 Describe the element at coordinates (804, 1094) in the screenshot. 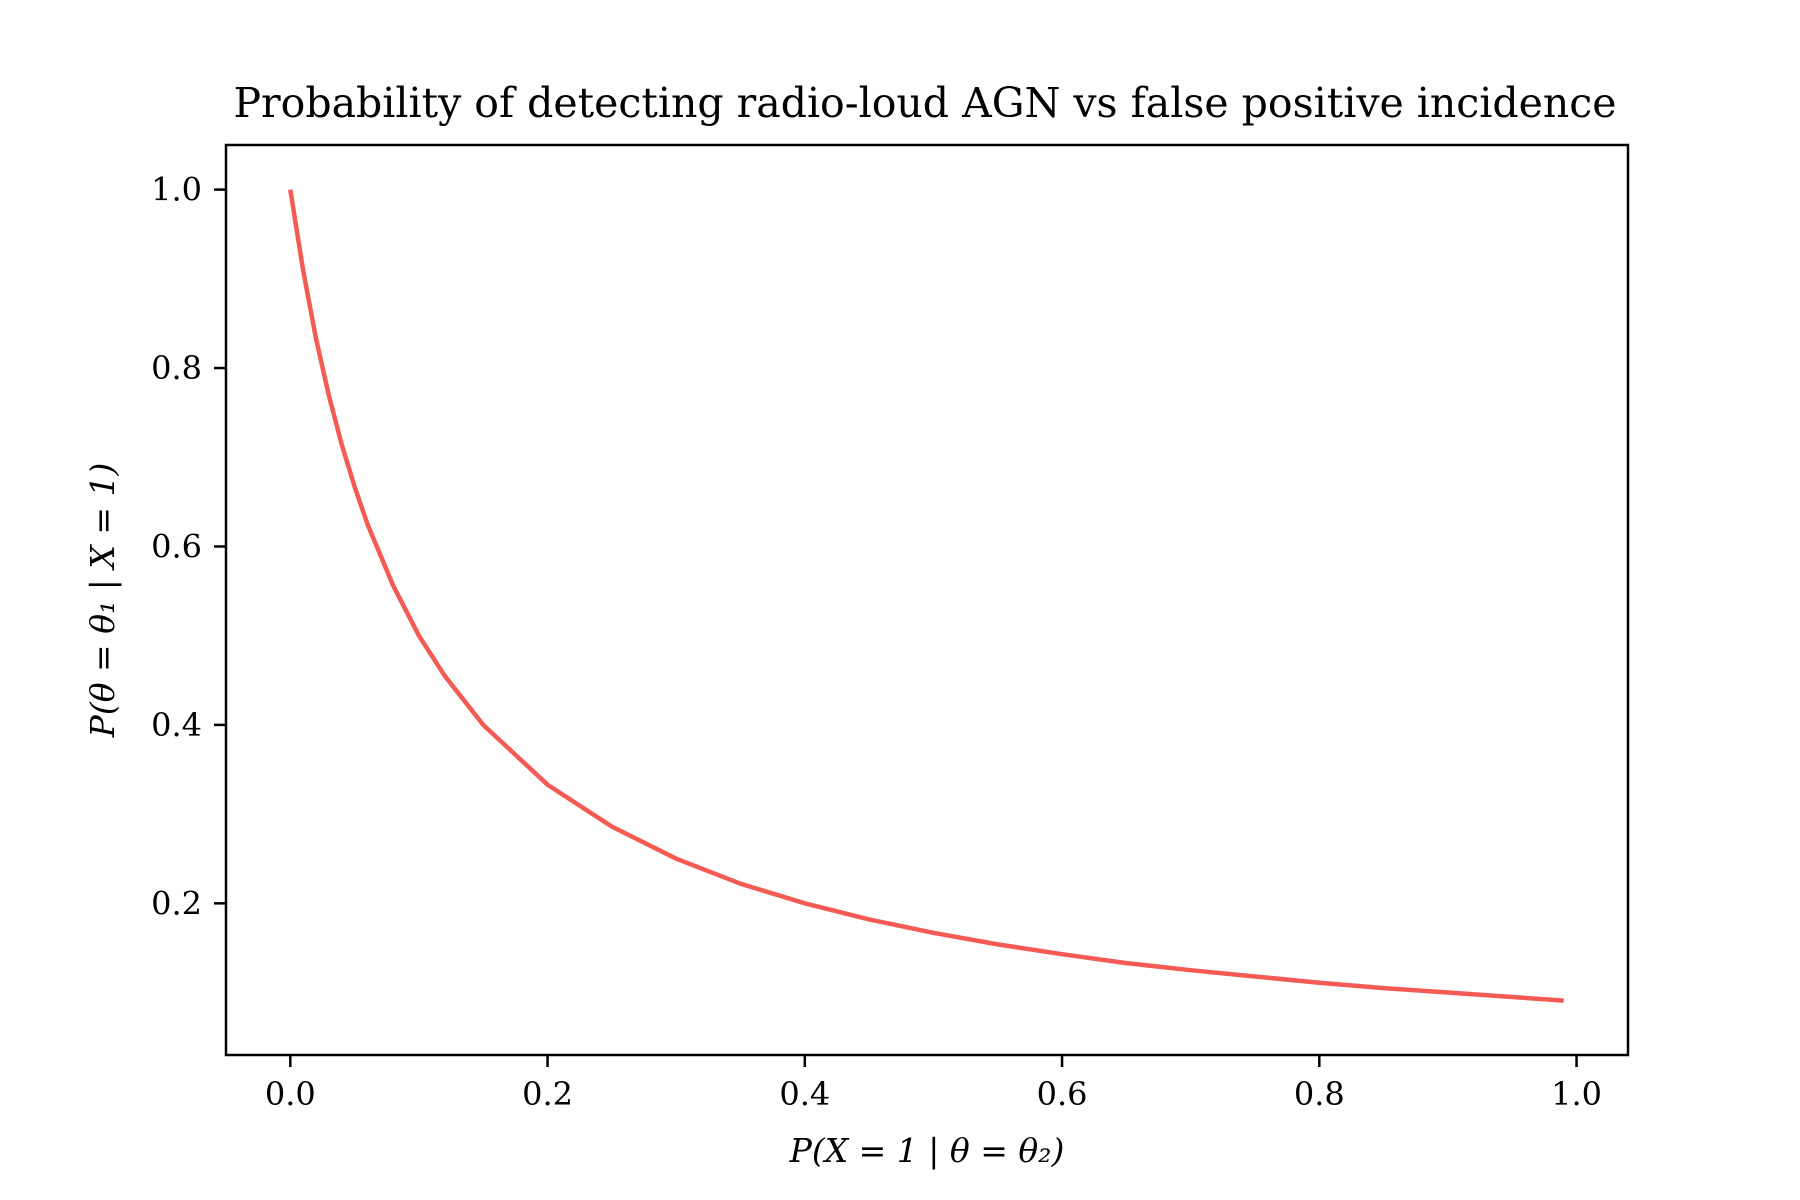

I see `x-tick-label: 0.4` at that location.